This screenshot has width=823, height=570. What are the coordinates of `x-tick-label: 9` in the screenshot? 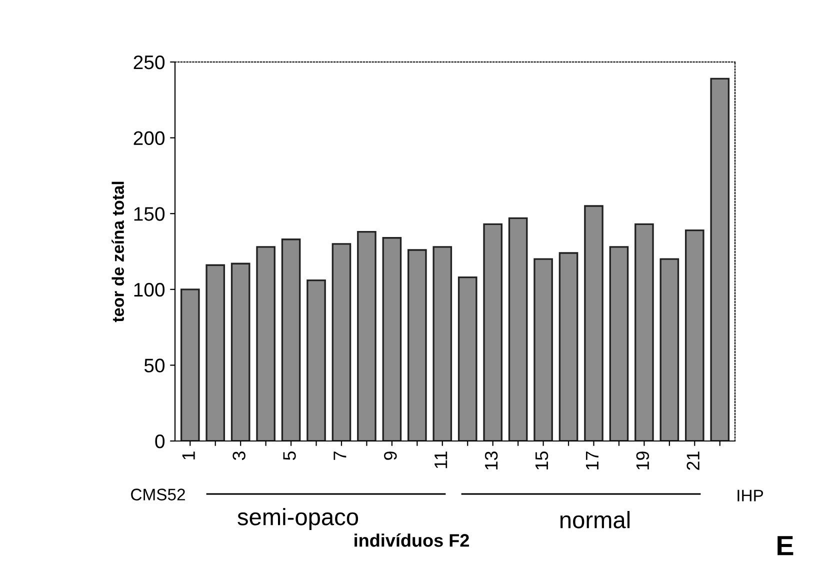 It's located at (390, 456).